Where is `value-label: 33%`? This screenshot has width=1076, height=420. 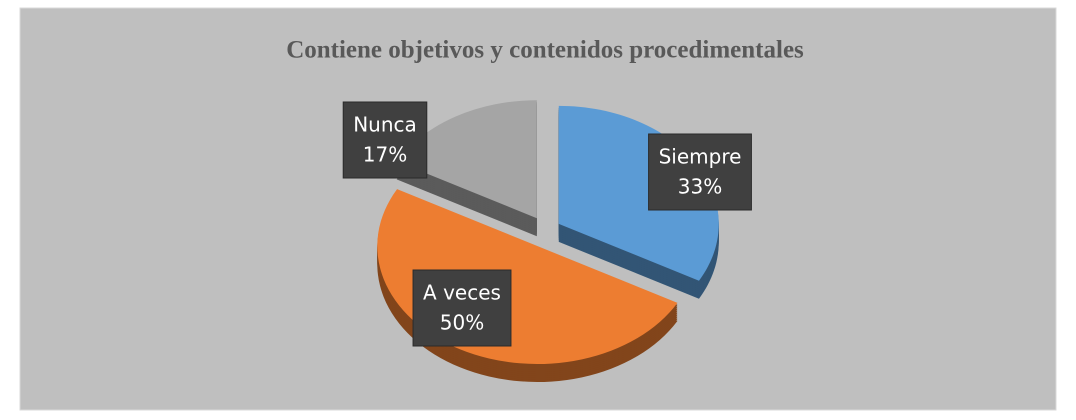 value-label: 33% is located at coordinates (700, 187).